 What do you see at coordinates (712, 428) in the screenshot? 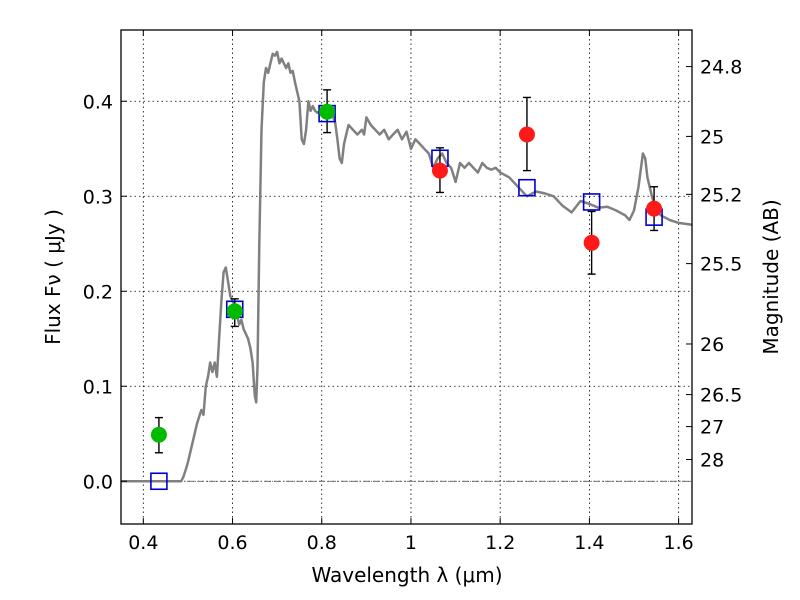
I see `y2-tick-label: 27` at bounding box center [712, 428].